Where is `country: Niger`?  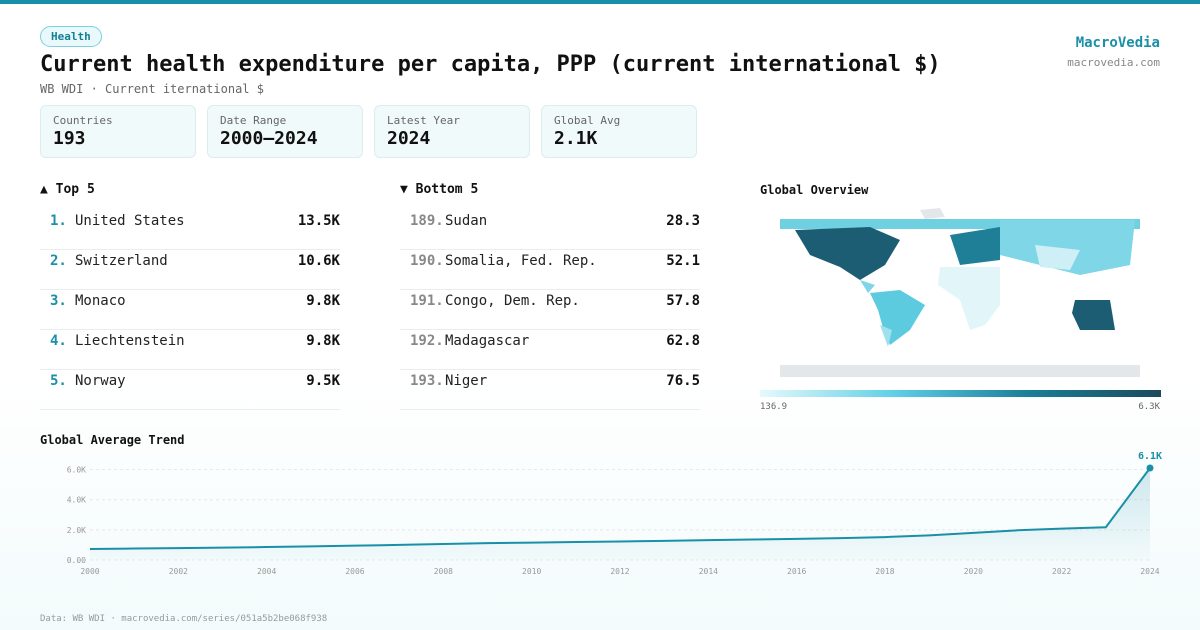 country: Niger is located at coordinates (466, 381).